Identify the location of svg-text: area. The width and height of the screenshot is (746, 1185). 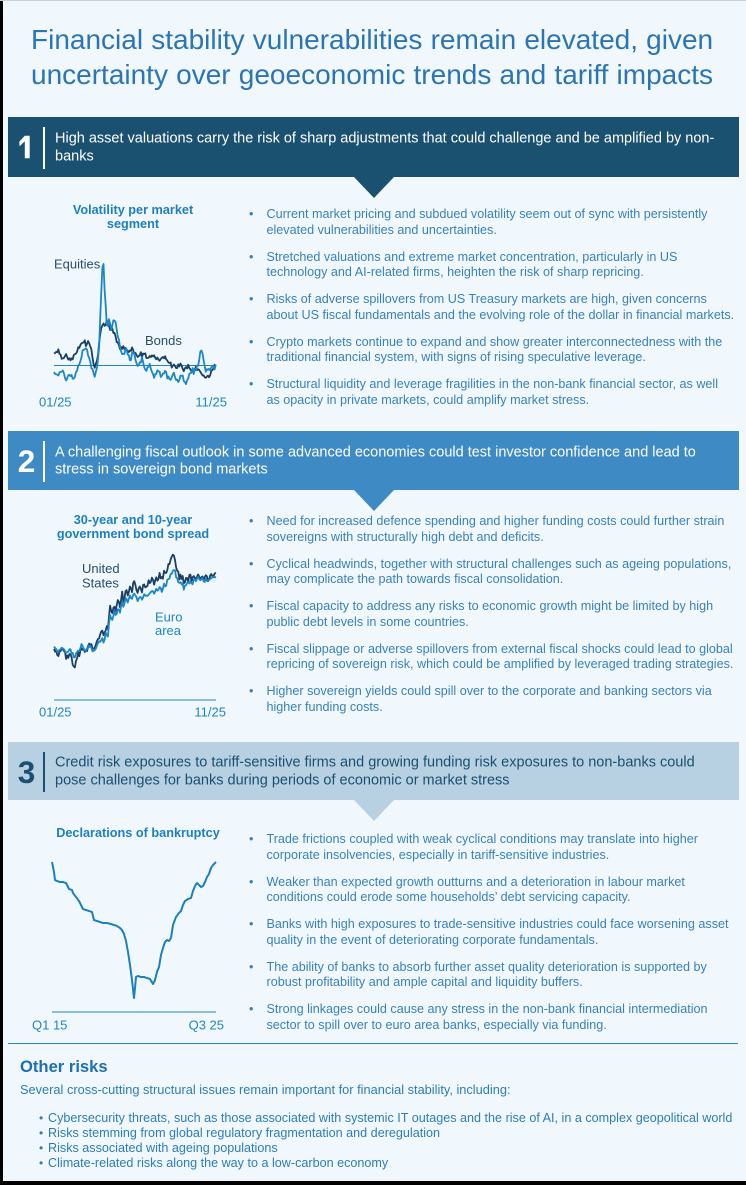
(168, 630).